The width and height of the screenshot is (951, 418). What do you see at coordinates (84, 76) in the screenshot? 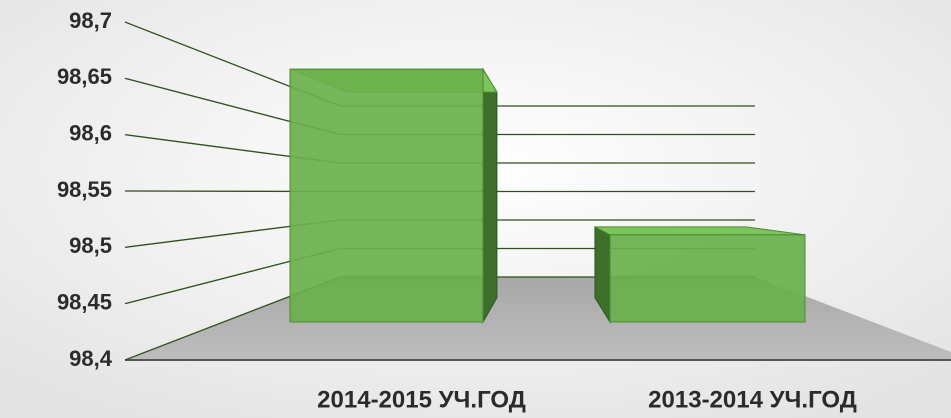
I see `y-tick-label: 98,65` at bounding box center [84, 76].